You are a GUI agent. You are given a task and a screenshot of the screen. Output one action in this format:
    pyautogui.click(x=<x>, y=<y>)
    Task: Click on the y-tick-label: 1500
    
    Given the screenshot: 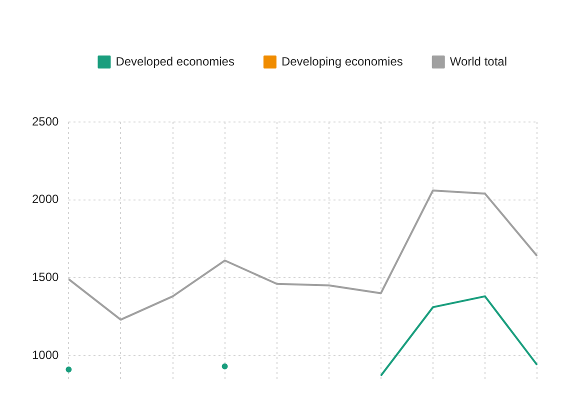 What is the action you would take?
    pyautogui.click(x=46, y=277)
    